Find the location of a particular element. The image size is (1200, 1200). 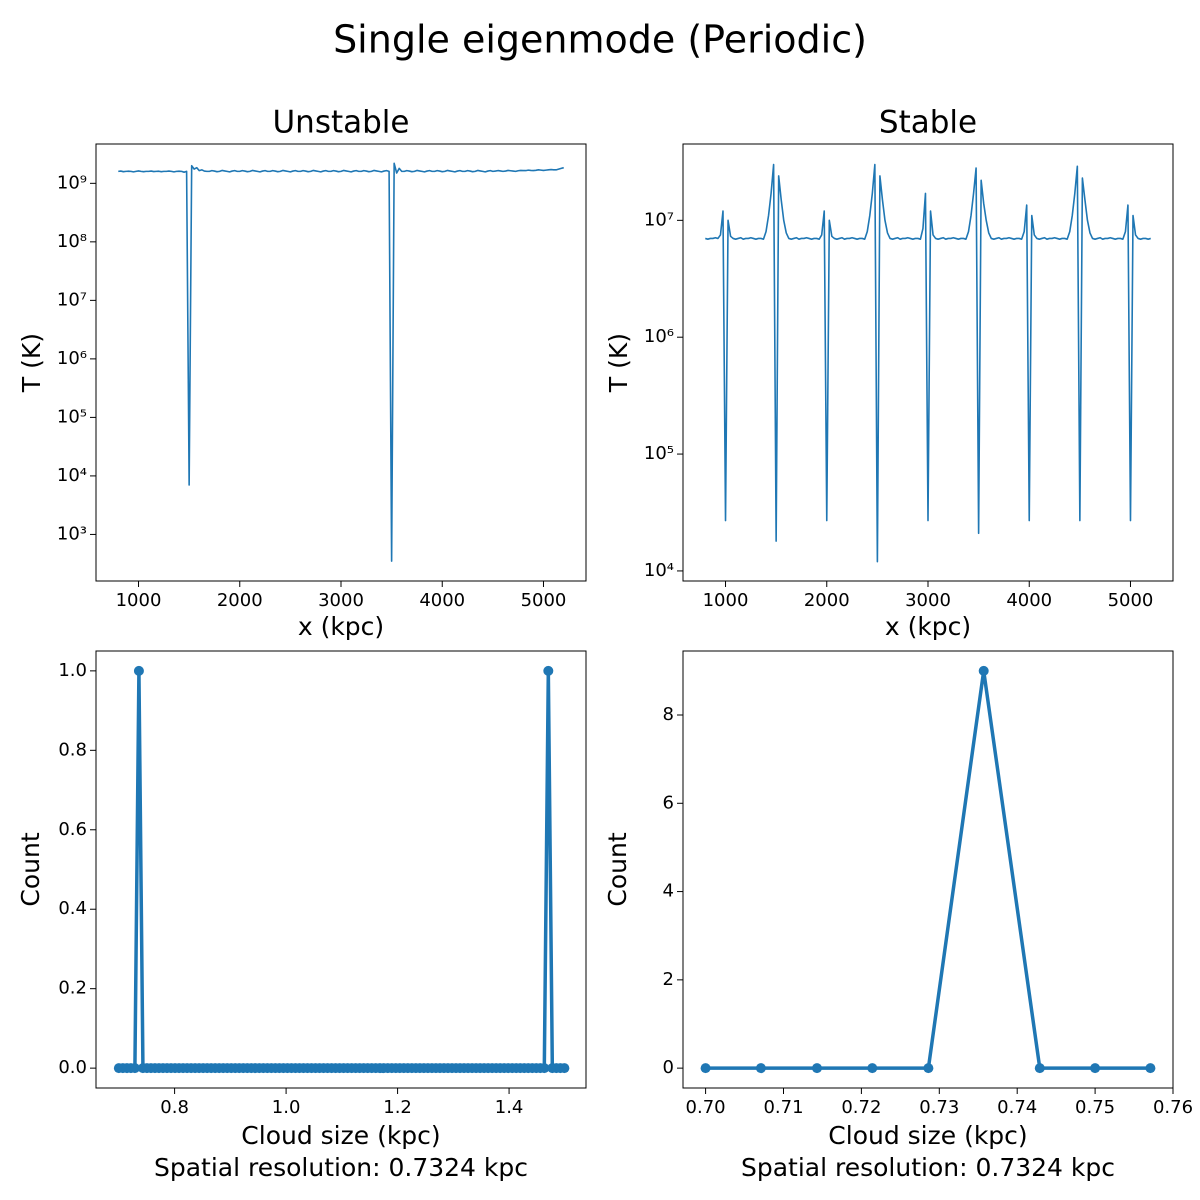

y-tick-label: 4 is located at coordinates (668, 891).